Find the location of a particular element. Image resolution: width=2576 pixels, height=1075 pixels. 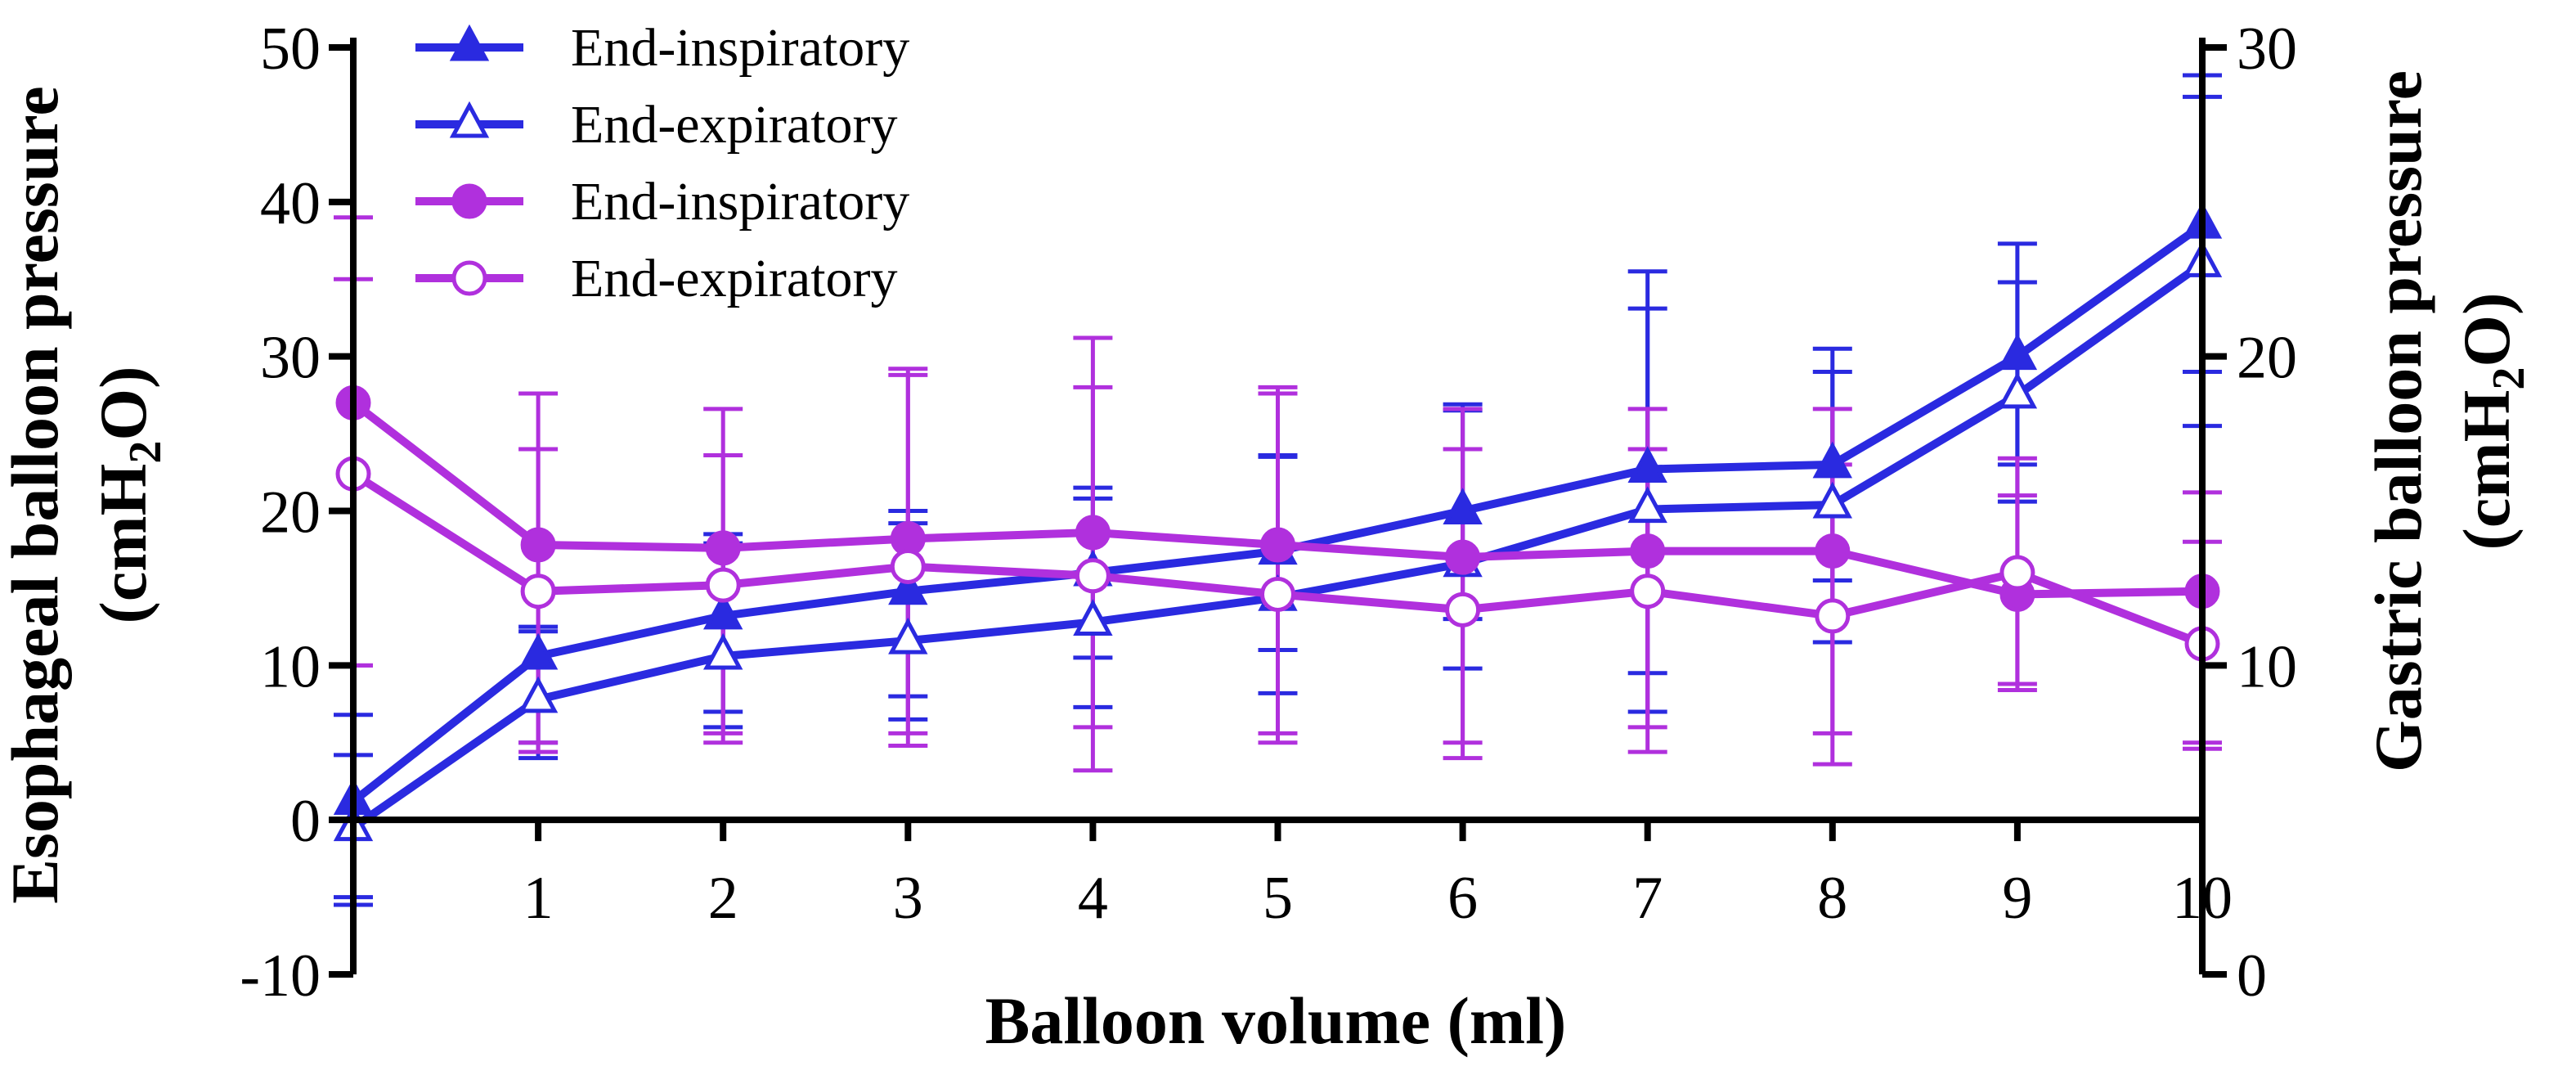

x-tick-label-8: 9 is located at coordinates (2017, 899).